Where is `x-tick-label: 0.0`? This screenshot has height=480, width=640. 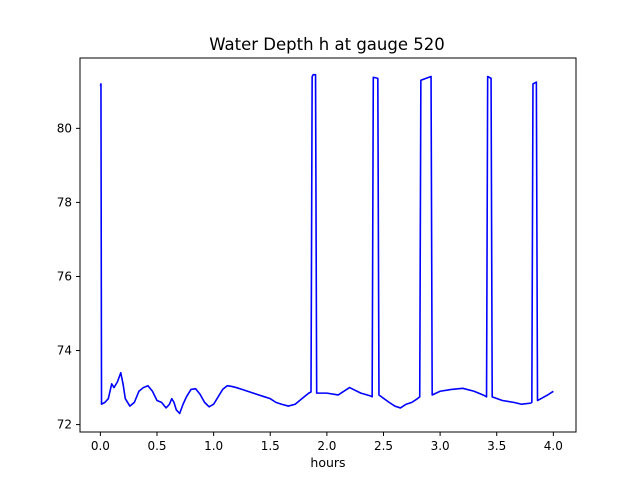
x-tick-label: 0.0 is located at coordinates (100, 446).